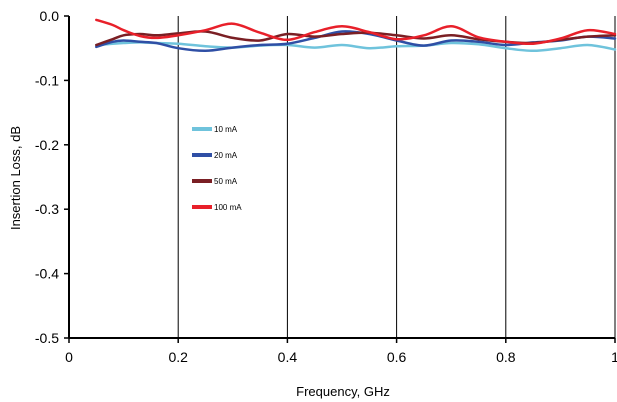  What do you see at coordinates (226, 129) in the screenshot?
I see `legend-label-10-ma: 10 mA` at bounding box center [226, 129].